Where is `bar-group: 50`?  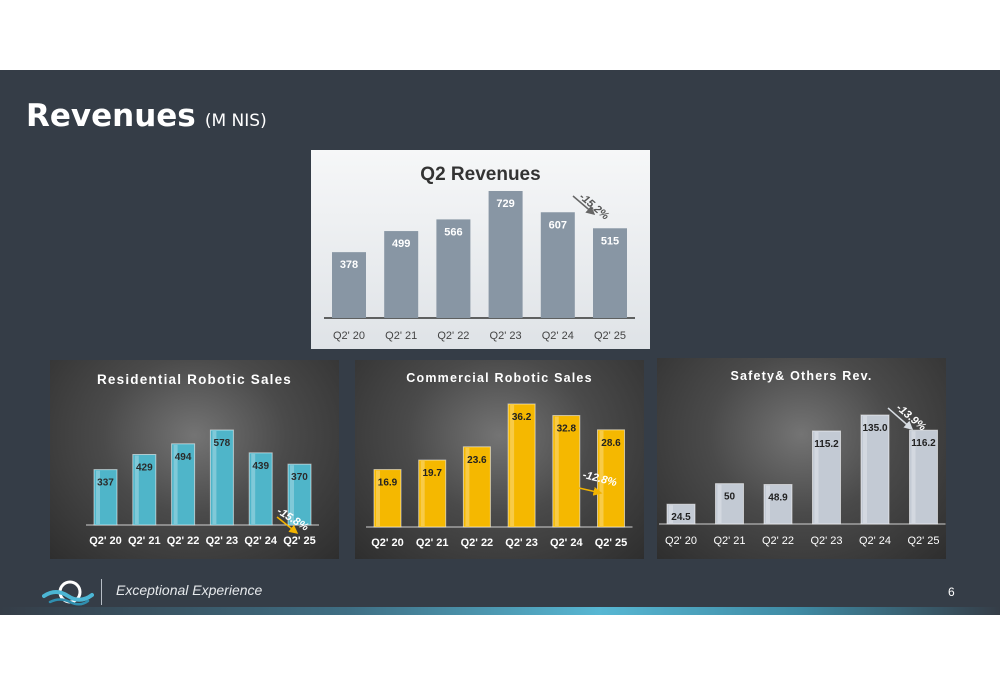 bar-group: 50 is located at coordinates (729, 504).